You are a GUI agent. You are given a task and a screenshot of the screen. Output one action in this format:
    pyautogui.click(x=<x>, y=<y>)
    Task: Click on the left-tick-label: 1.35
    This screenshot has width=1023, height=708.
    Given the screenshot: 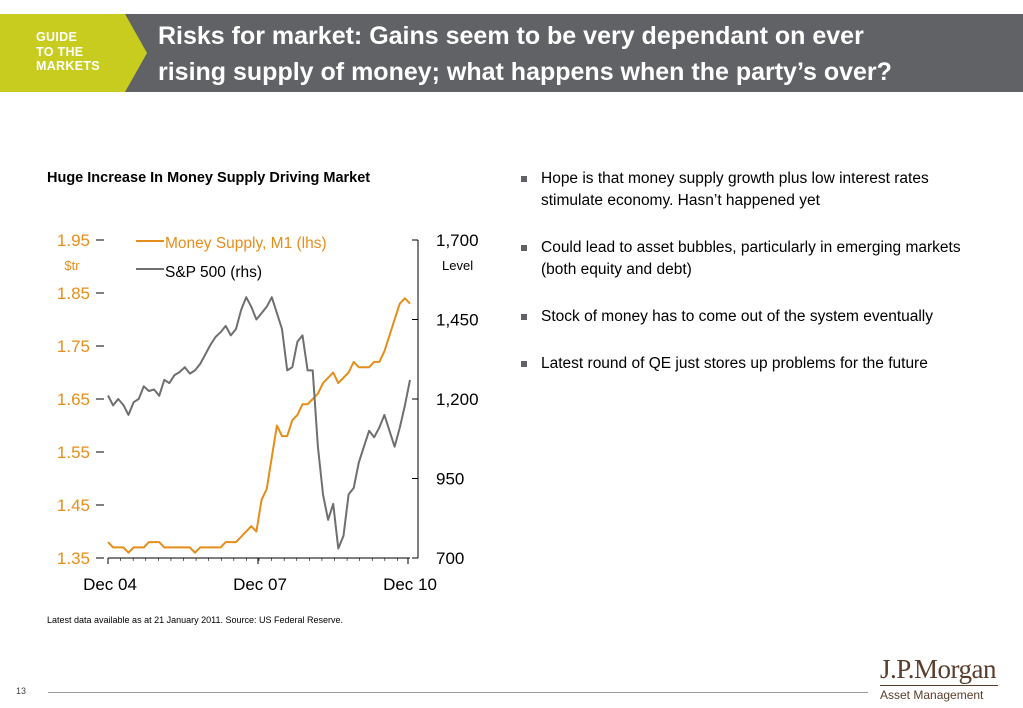 What is the action you would take?
    pyautogui.click(x=73, y=558)
    